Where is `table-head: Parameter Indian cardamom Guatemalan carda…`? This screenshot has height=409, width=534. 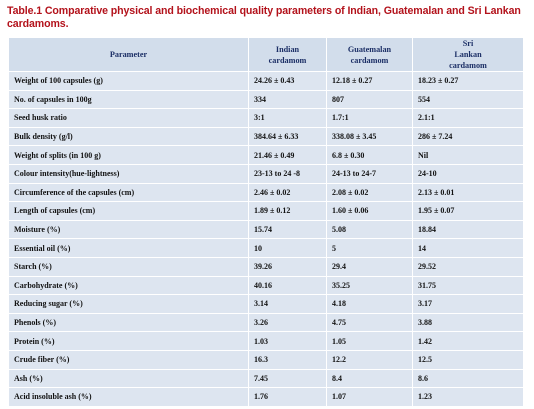 table-head: Parameter Indian cardamom Guatemalan carda… is located at coordinates (266, 54).